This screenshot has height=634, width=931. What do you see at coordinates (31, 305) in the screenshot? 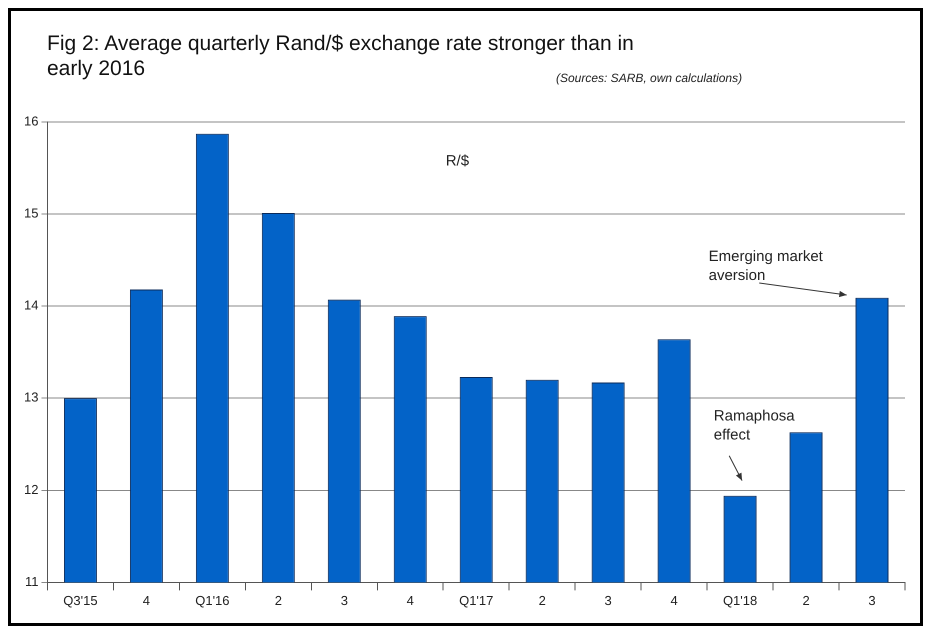
I see `y-tick-label: 14` at bounding box center [31, 305].